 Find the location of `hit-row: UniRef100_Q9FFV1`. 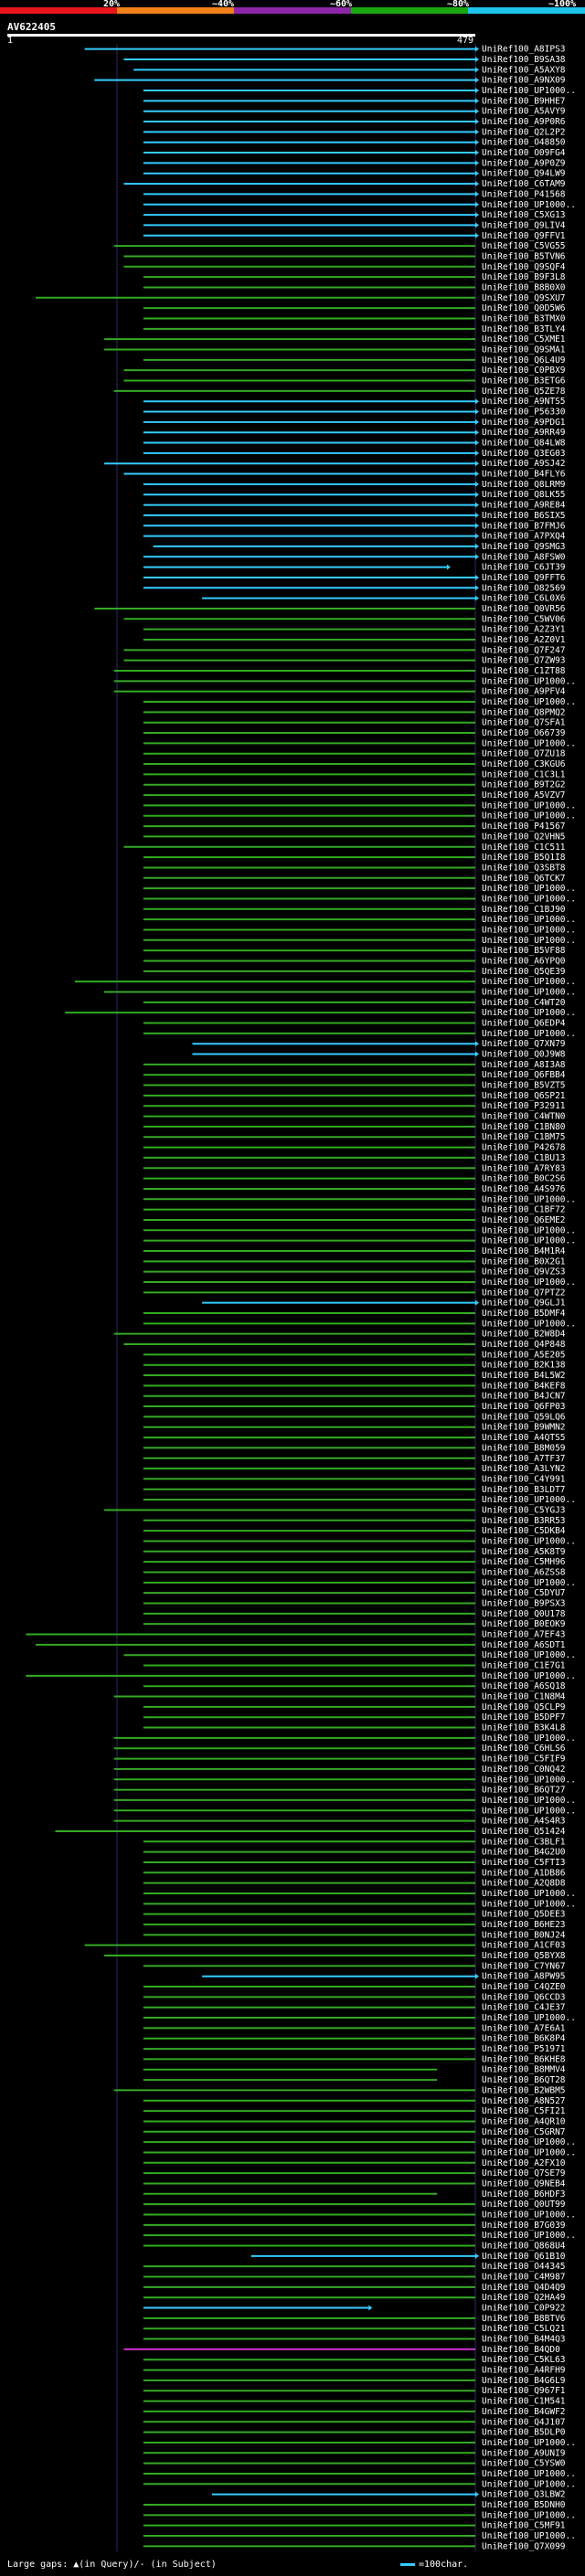

hit-row: UniRef100_Q9FFV1 is located at coordinates (355, 236).